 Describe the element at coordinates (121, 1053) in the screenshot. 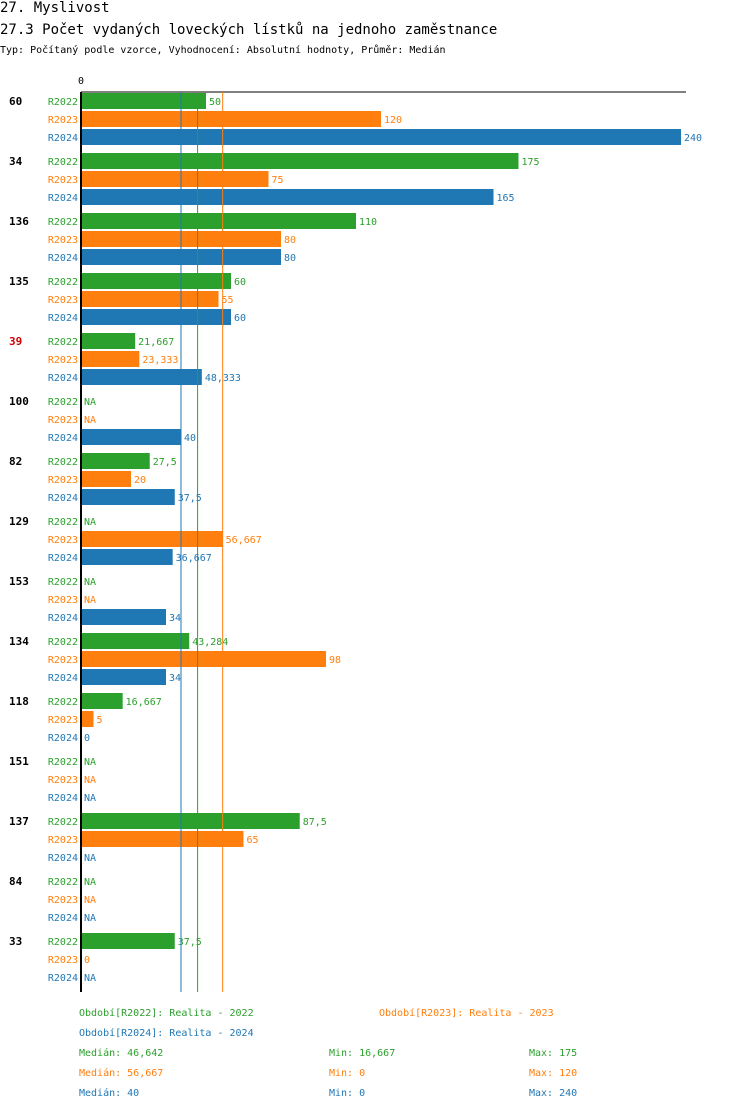

I see `legend-median: Medián: 46,642` at that location.